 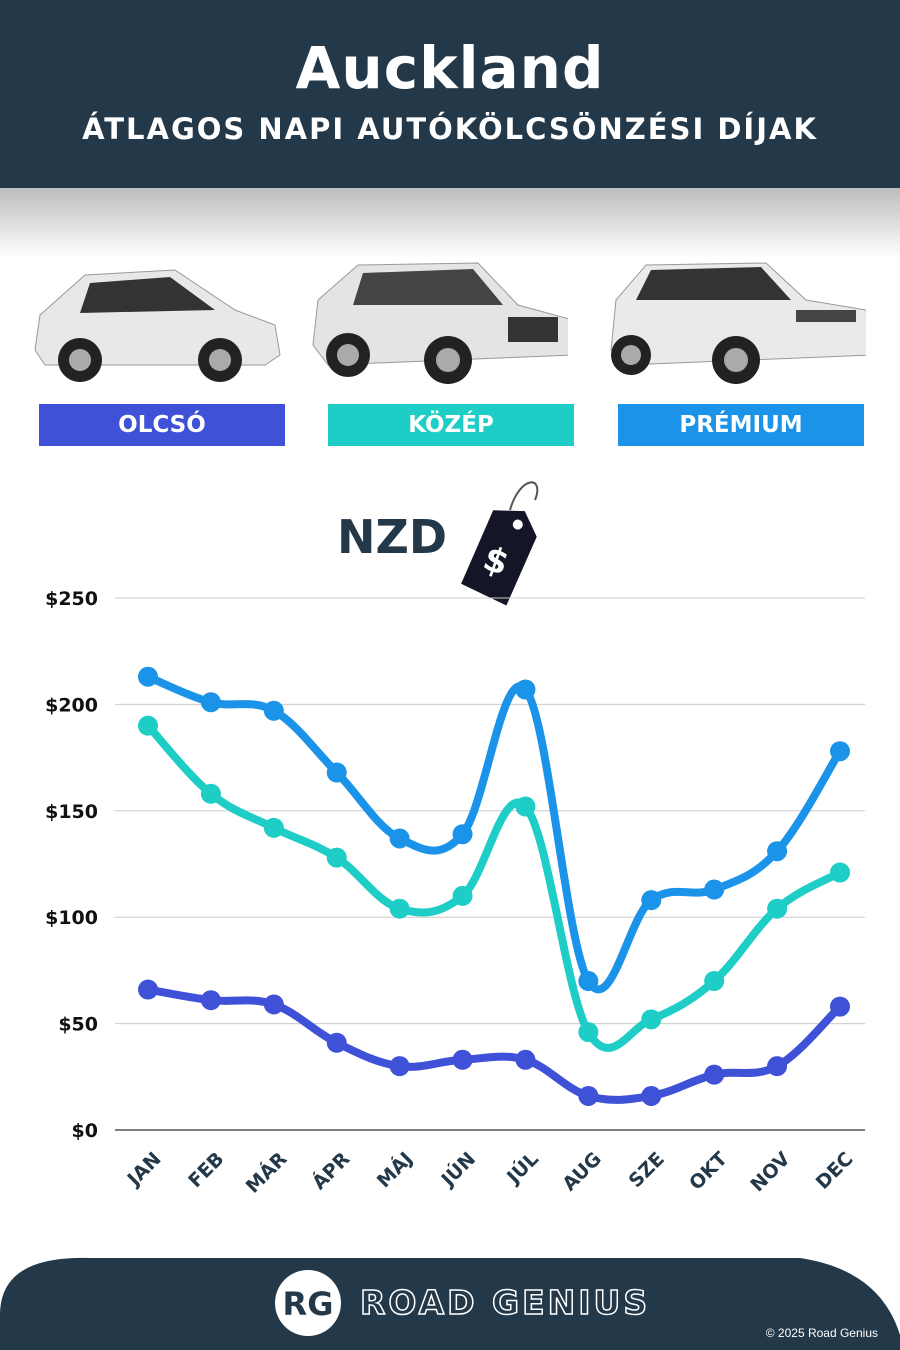 I want to click on footer: RG, so click(x=450, y=1303).